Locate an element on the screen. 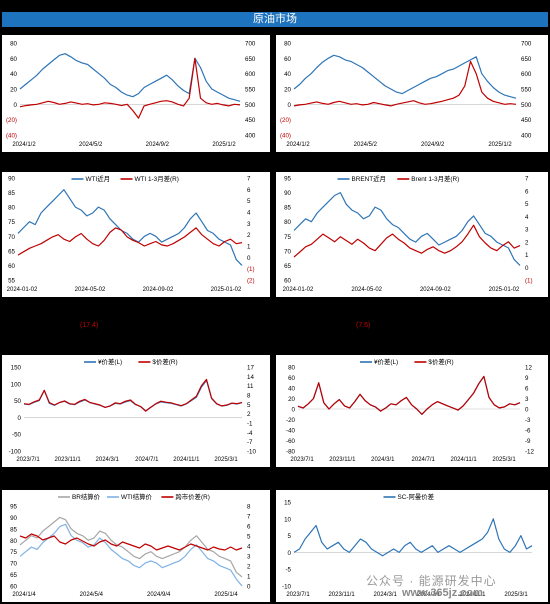  note-left-mid: (17.4) is located at coordinates (89, 325).